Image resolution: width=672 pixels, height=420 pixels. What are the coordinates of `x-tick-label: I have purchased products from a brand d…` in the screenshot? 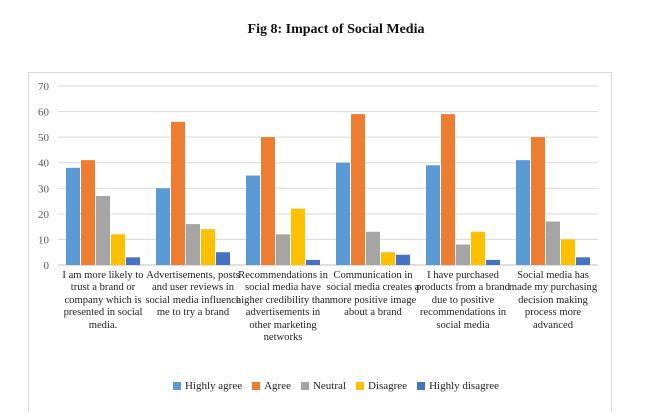 It's located at (463, 300).